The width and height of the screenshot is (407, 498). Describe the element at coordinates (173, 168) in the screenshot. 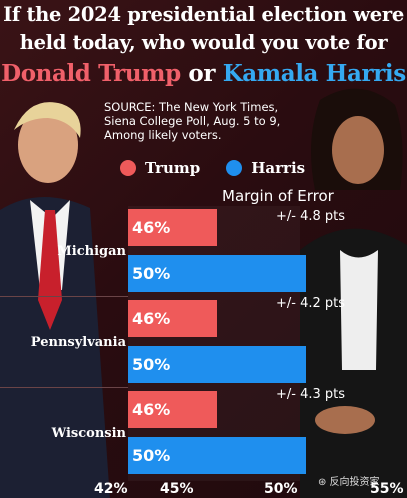

I see `legend-trump-label: Trump` at that location.